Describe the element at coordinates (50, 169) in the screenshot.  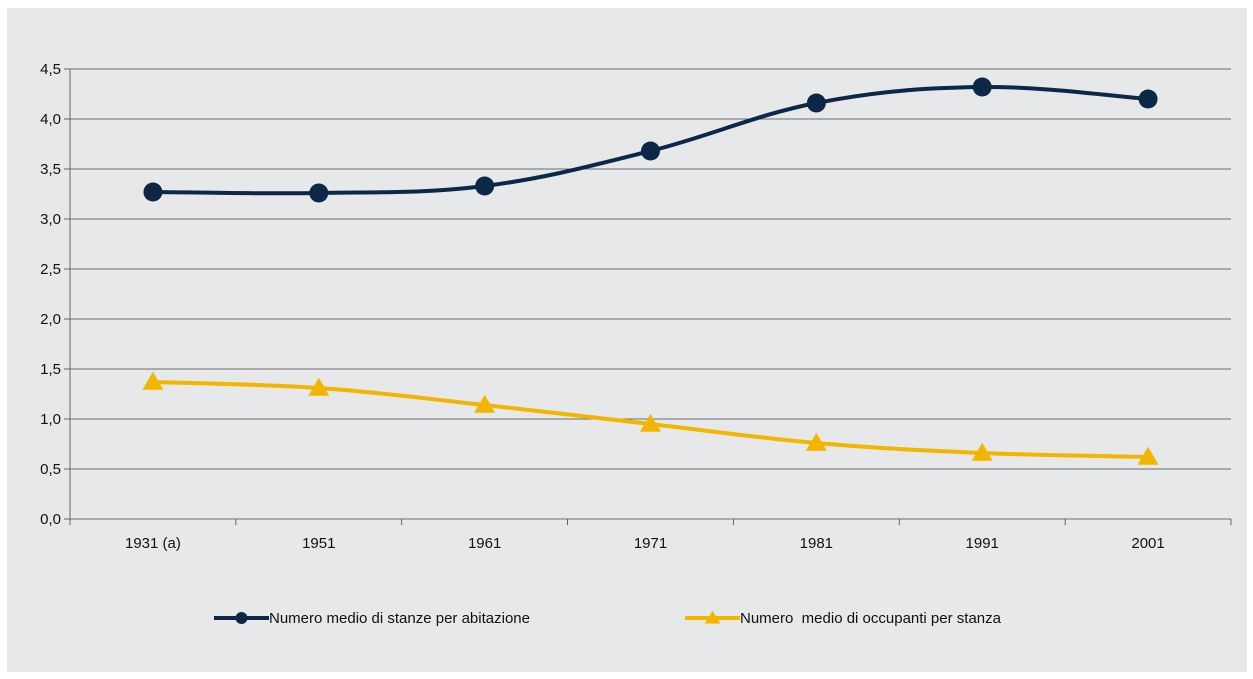
I see `y-tick-label: 3,5` at that location.